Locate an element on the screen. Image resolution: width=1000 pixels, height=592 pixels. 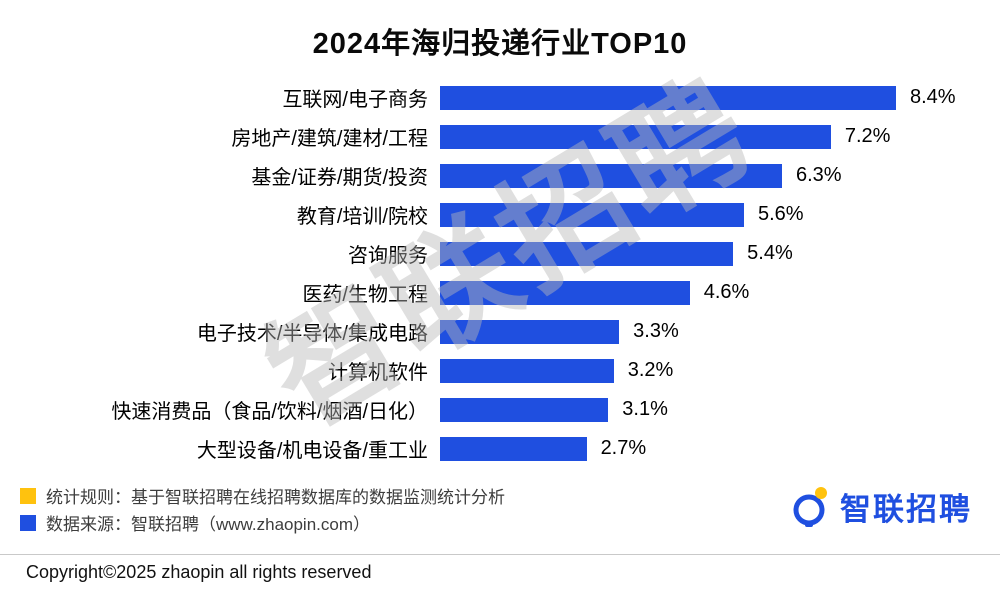
zhaopin-logo: 智联招聘 is located at coordinates (880, 506).